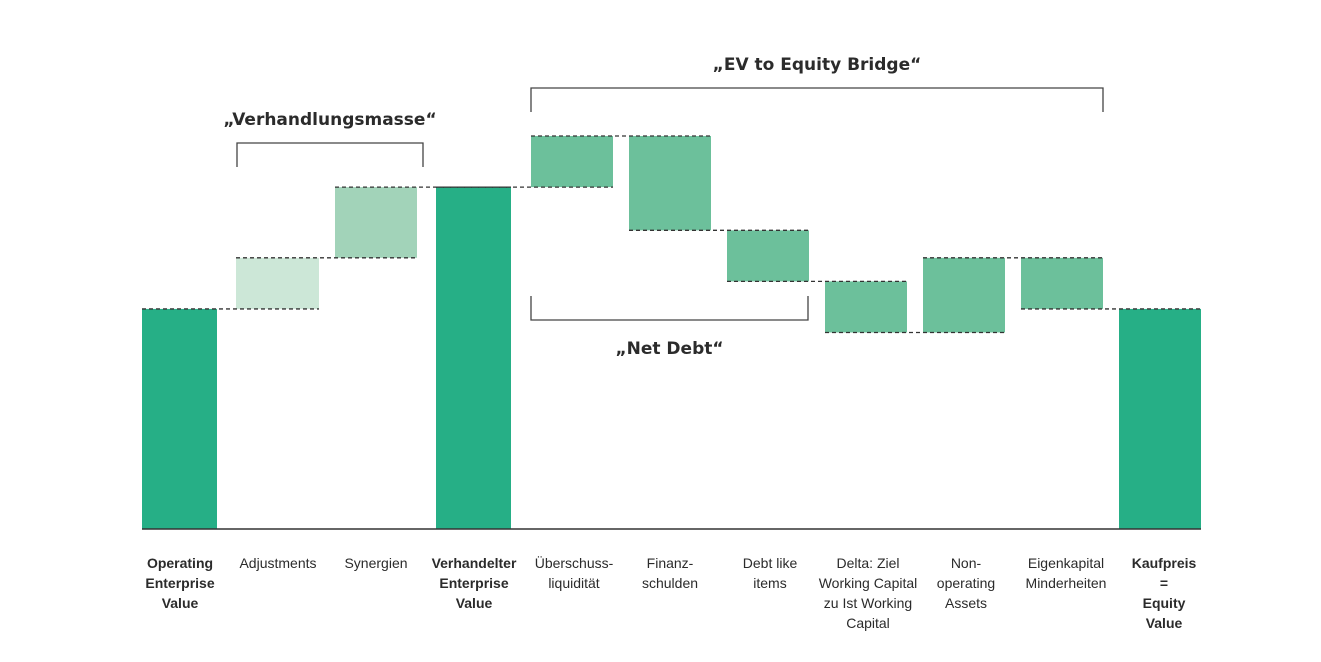 Image resolution: width=1321 pixels, height=662 pixels. Describe the element at coordinates (770, 573) in the screenshot. I see `category-label-7: Debt like items` at that location.